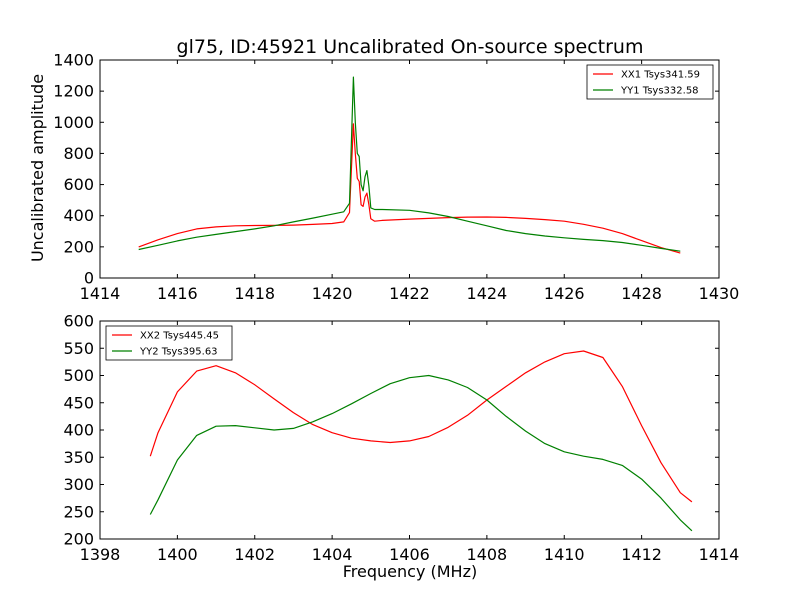  What do you see at coordinates (254, 554) in the screenshot?
I see `bottom-x-tick-label: 1402` at bounding box center [254, 554].